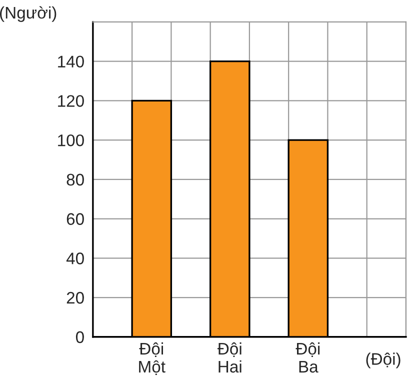 This screenshot has height=385, width=413. What do you see at coordinates (75, 258) in the screenshot?
I see `y-tick-label: 40` at bounding box center [75, 258].